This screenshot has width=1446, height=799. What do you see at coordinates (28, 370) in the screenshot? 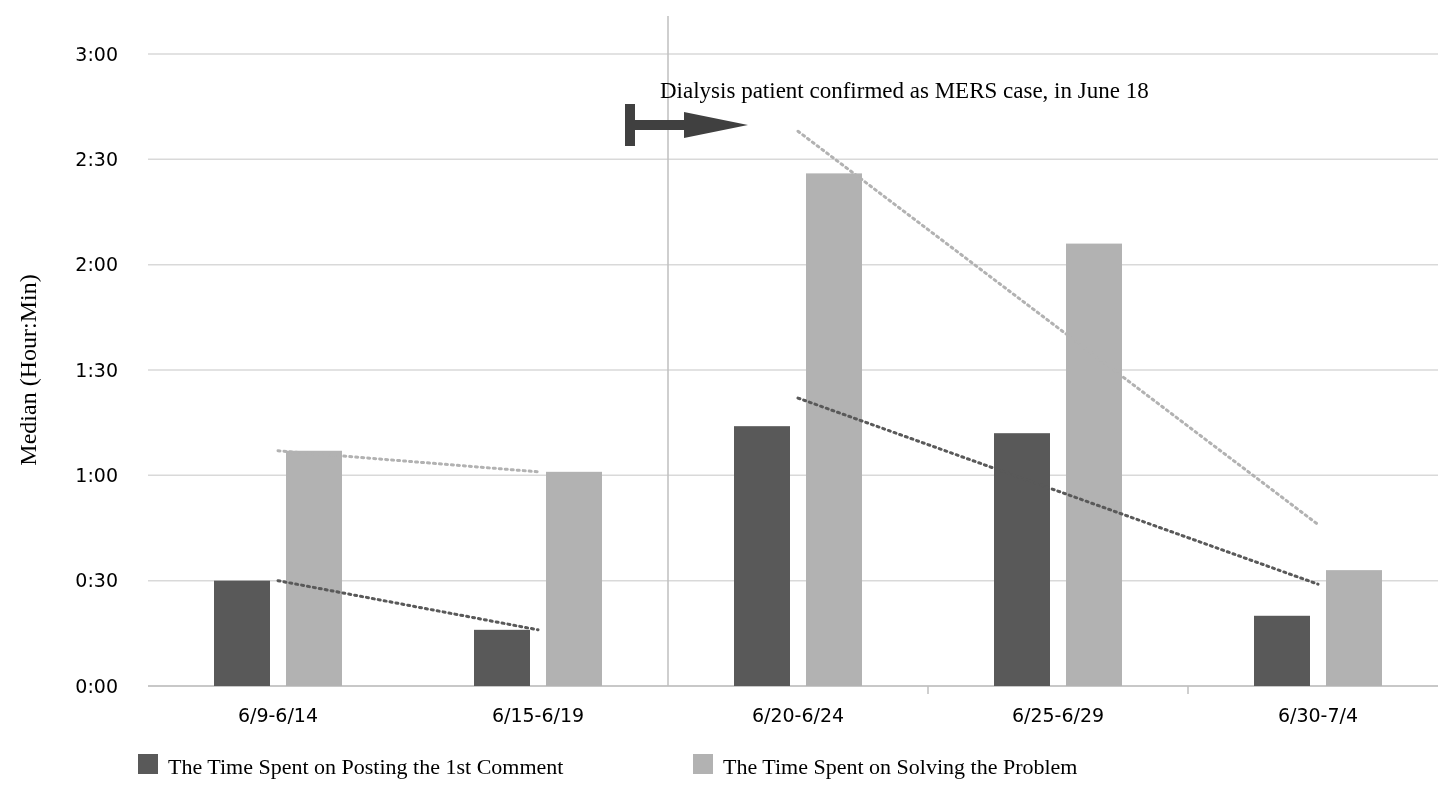
I see `y-axis-title: Median (Hour:Min)` at bounding box center [28, 370].